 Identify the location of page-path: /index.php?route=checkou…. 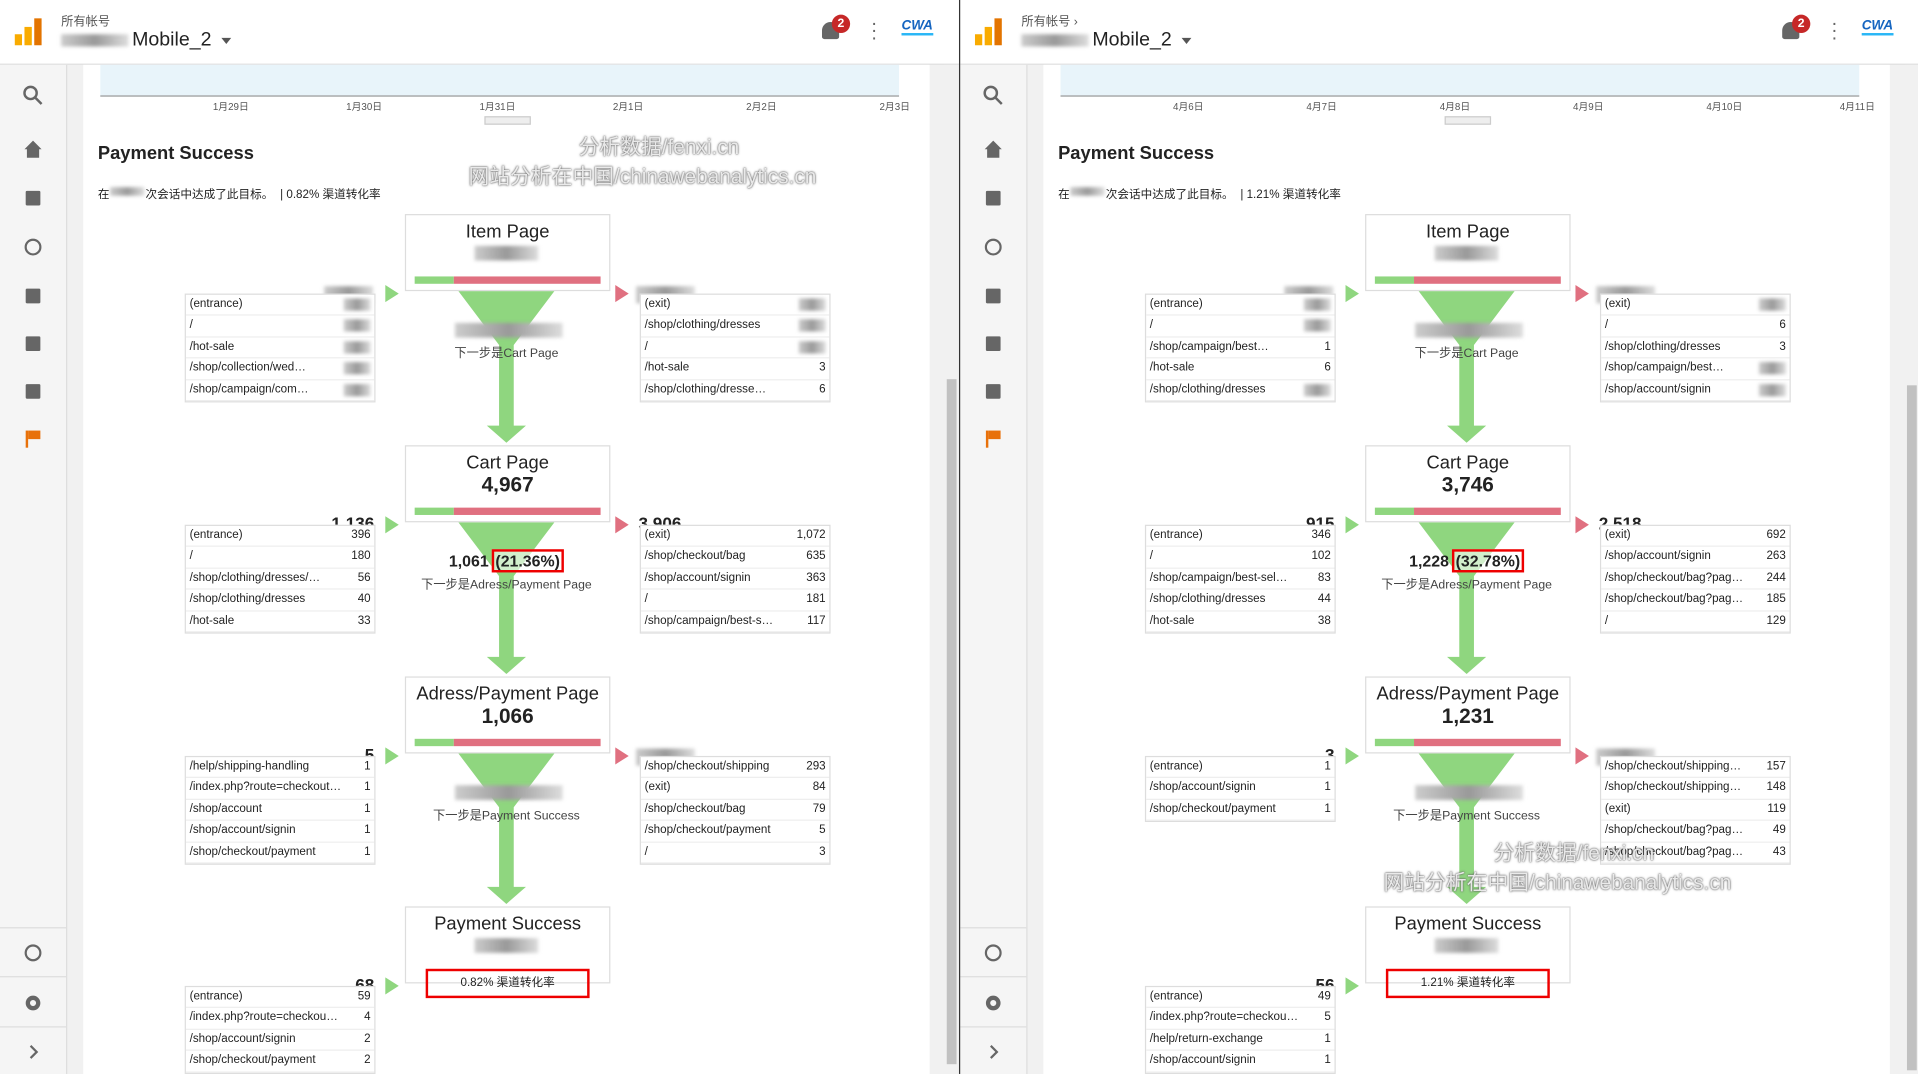
(263, 1017).